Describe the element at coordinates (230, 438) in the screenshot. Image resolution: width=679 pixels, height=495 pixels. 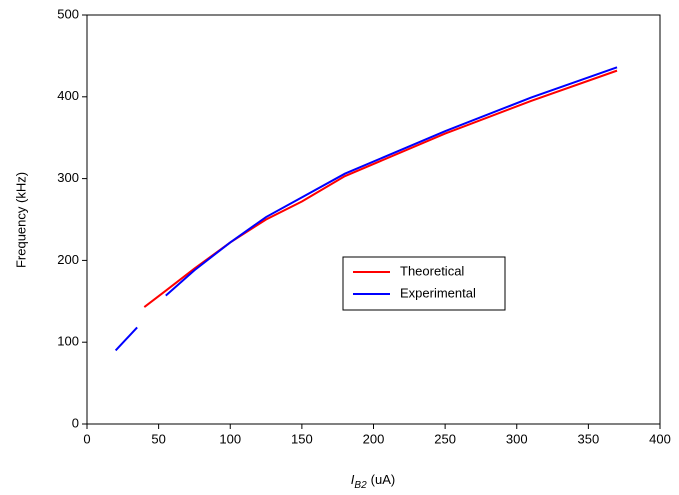
I see `x-tick-label: 100` at that location.